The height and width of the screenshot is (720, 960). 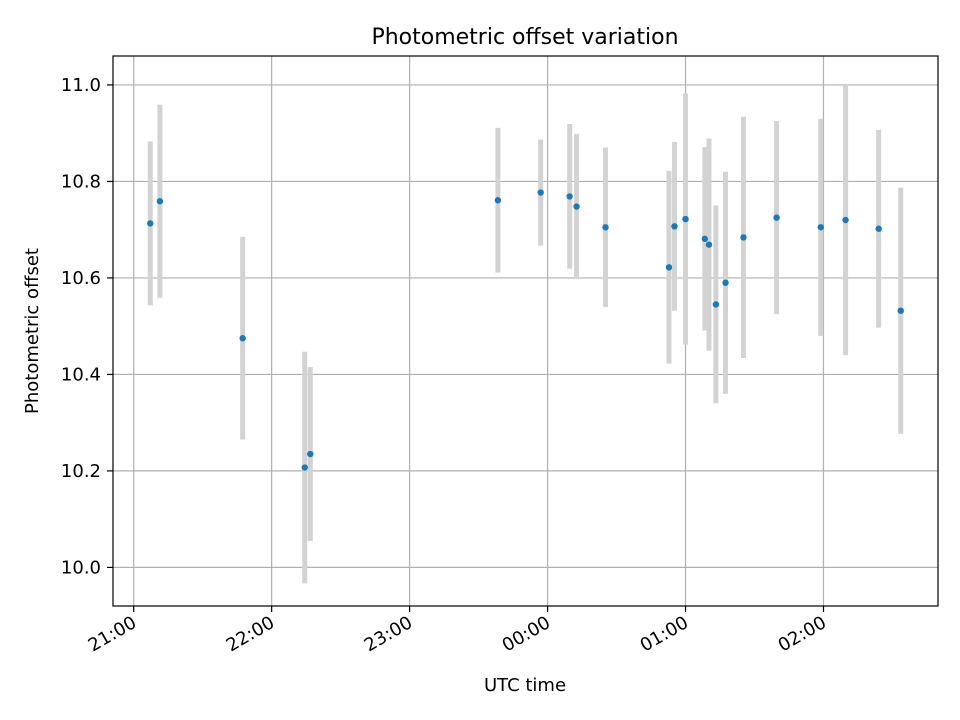 I want to click on y-tick-label: 11.0, so click(x=81, y=85).